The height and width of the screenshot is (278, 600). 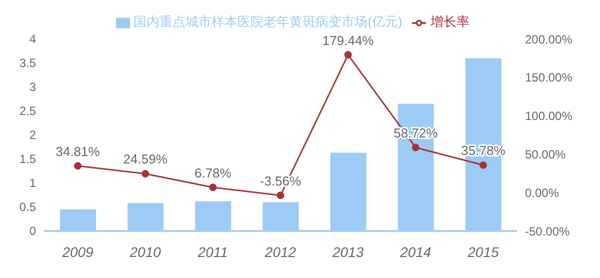 I want to click on data-label: 179.44%, so click(x=348, y=40).